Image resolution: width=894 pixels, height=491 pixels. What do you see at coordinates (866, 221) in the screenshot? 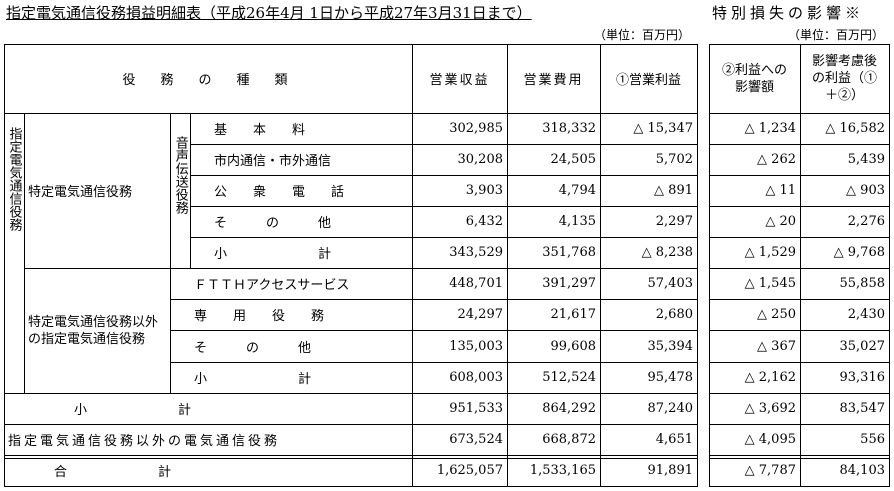
I see `adjusted-profit-value: 2,276` at bounding box center [866, 221].